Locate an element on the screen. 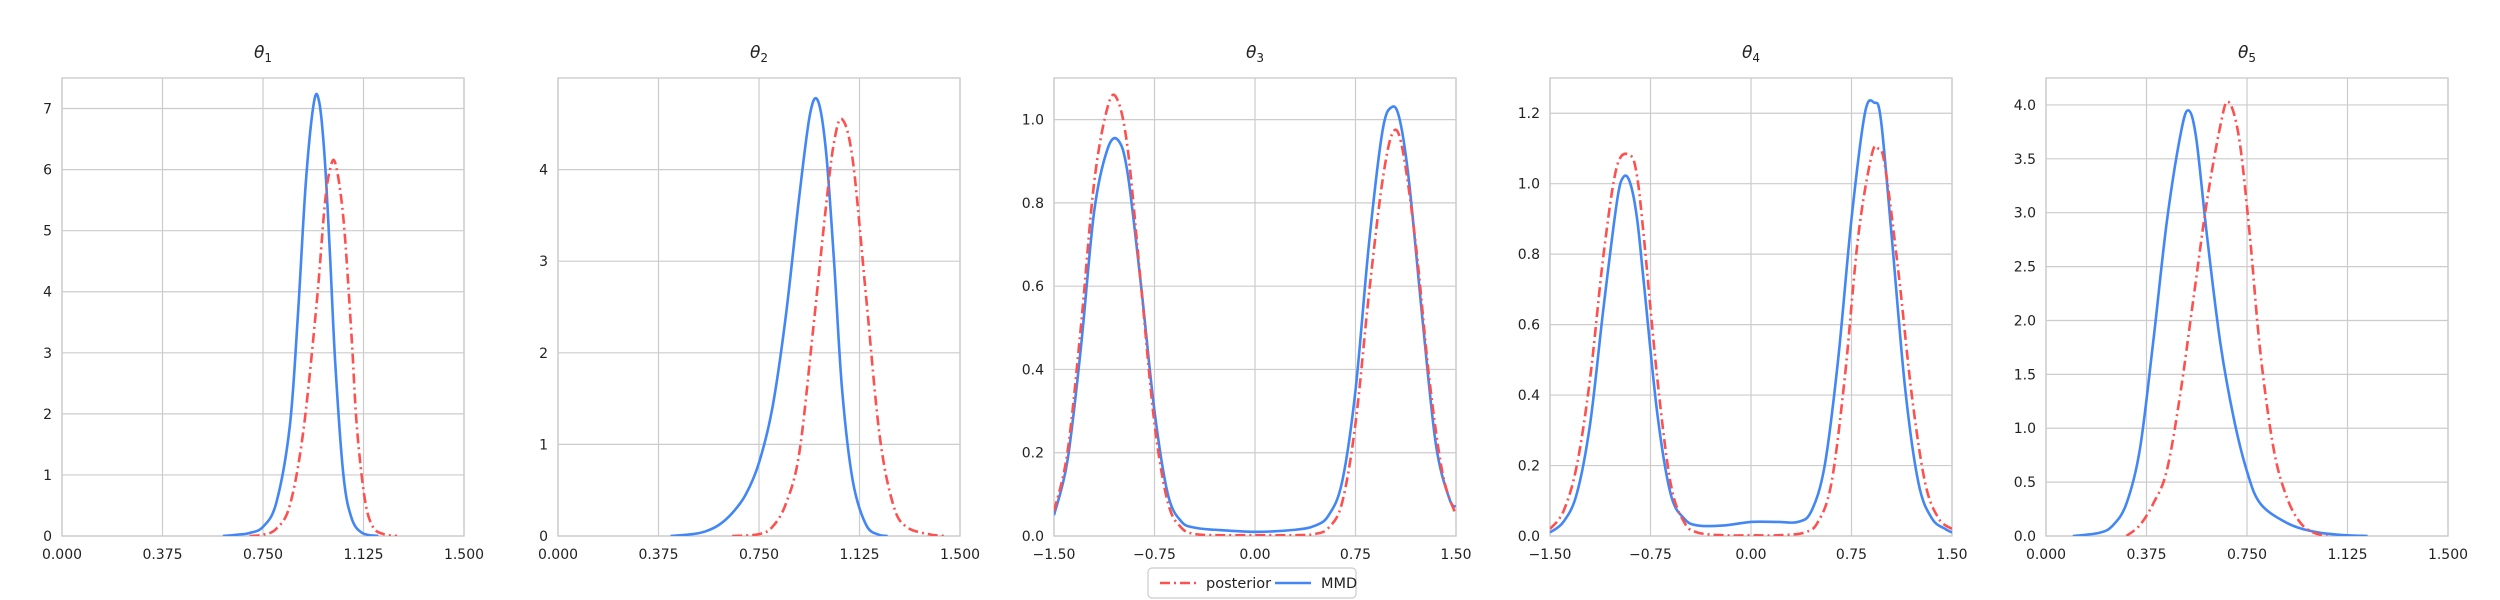 The width and height of the screenshot is (2500, 600). panel-title: θ2 is located at coordinates (759, 54).